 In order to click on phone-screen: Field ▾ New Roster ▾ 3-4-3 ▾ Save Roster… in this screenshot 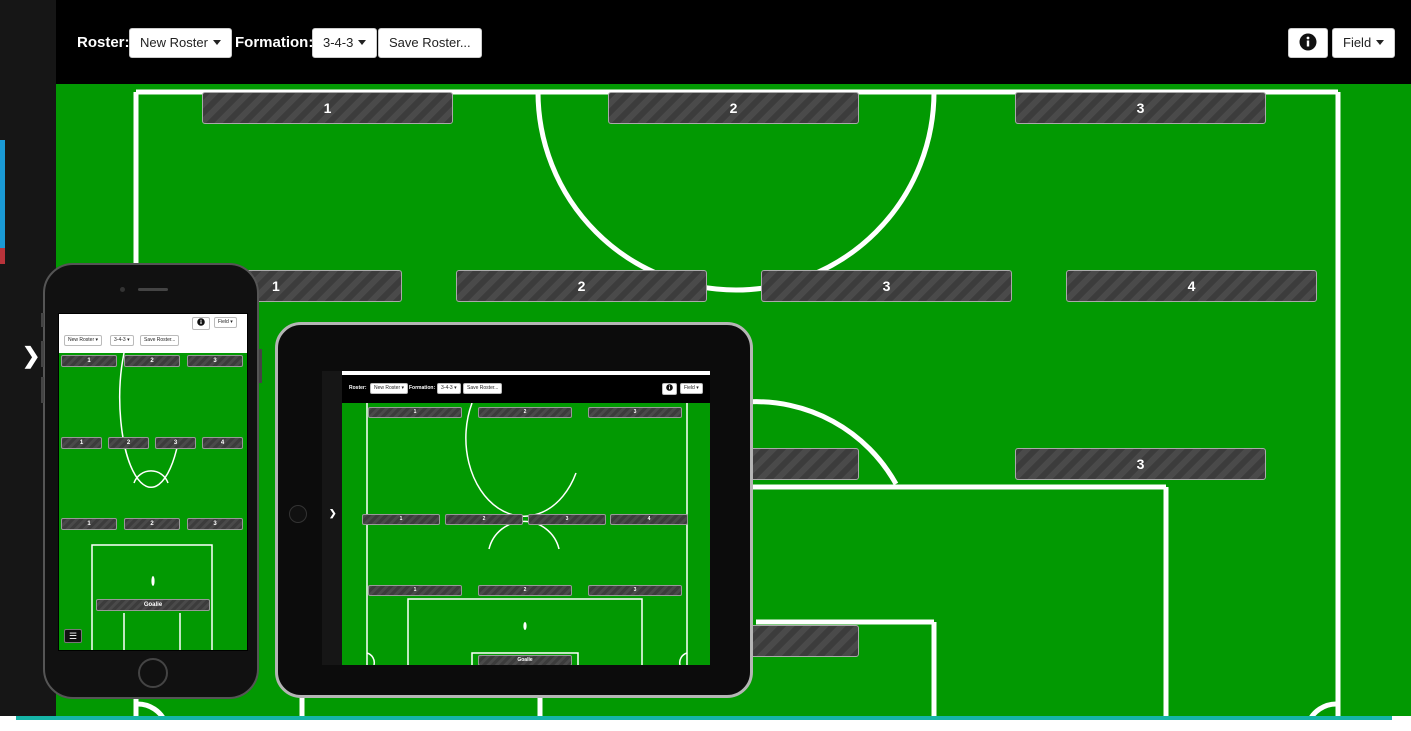, I will do `click(153, 482)`.